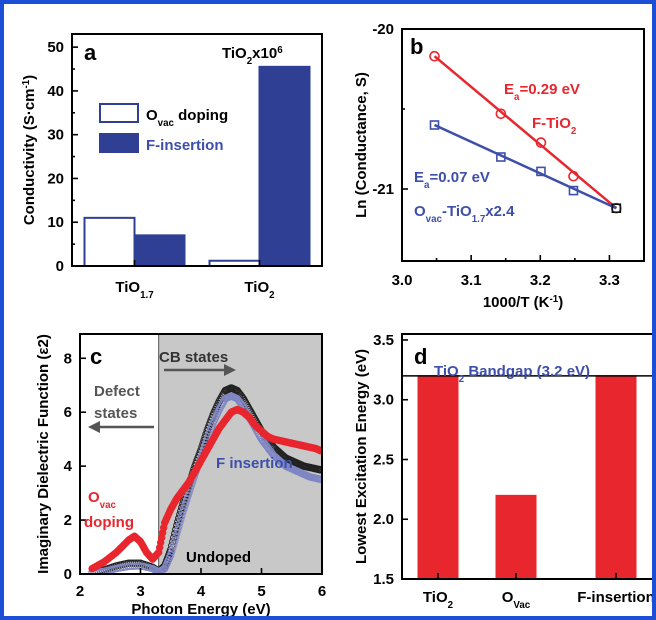 Image resolution: width=656 pixels, height=620 pixels. Describe the element at coordinates (402, 280) in the screenshot. I see `x-tick-label: 3.0` at that location.